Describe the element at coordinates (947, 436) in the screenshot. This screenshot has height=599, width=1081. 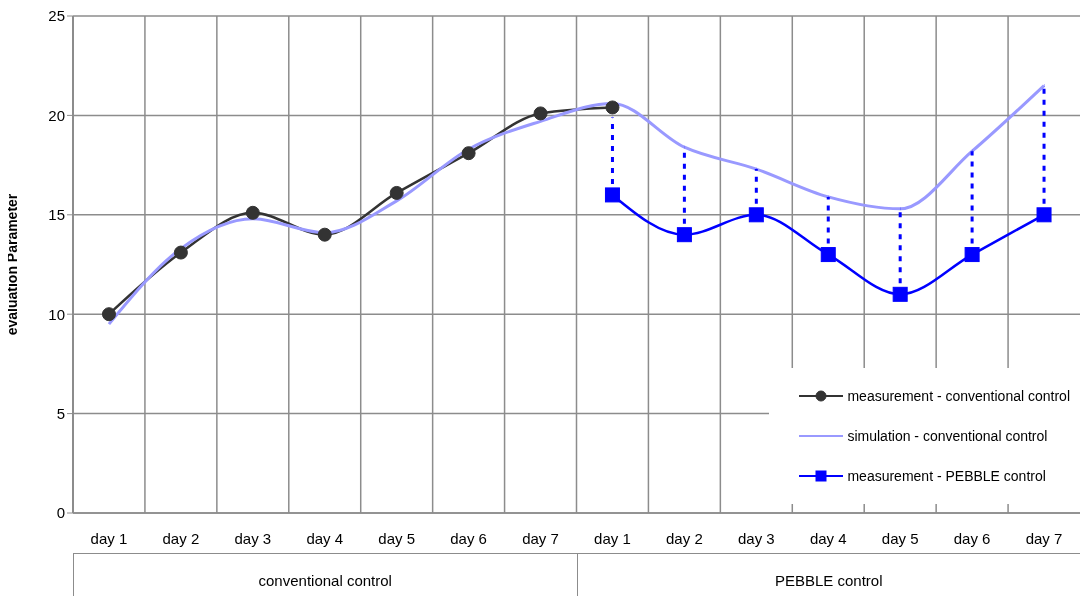
I see `legend-label: simulation - conventional control` at that location.